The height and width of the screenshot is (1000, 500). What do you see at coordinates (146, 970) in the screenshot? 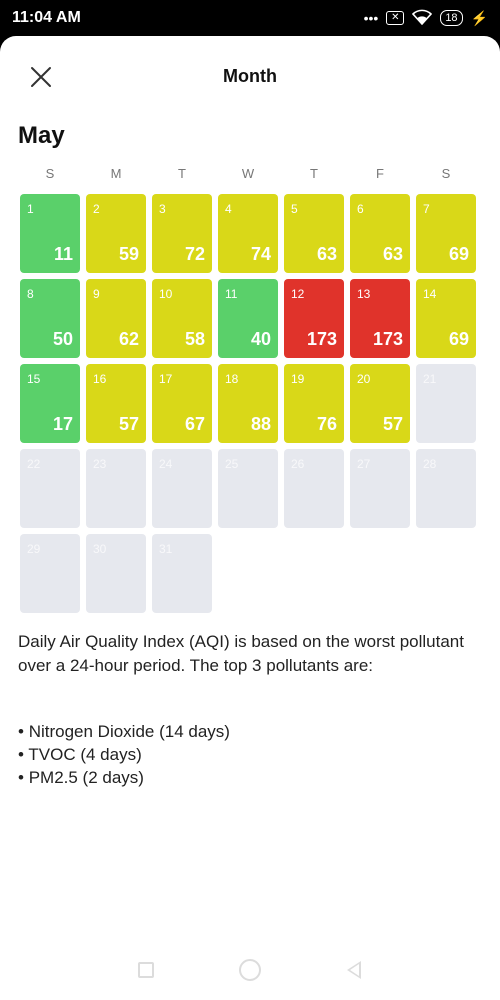
I see `recents-square-icon` at bounding box center [146, 970].